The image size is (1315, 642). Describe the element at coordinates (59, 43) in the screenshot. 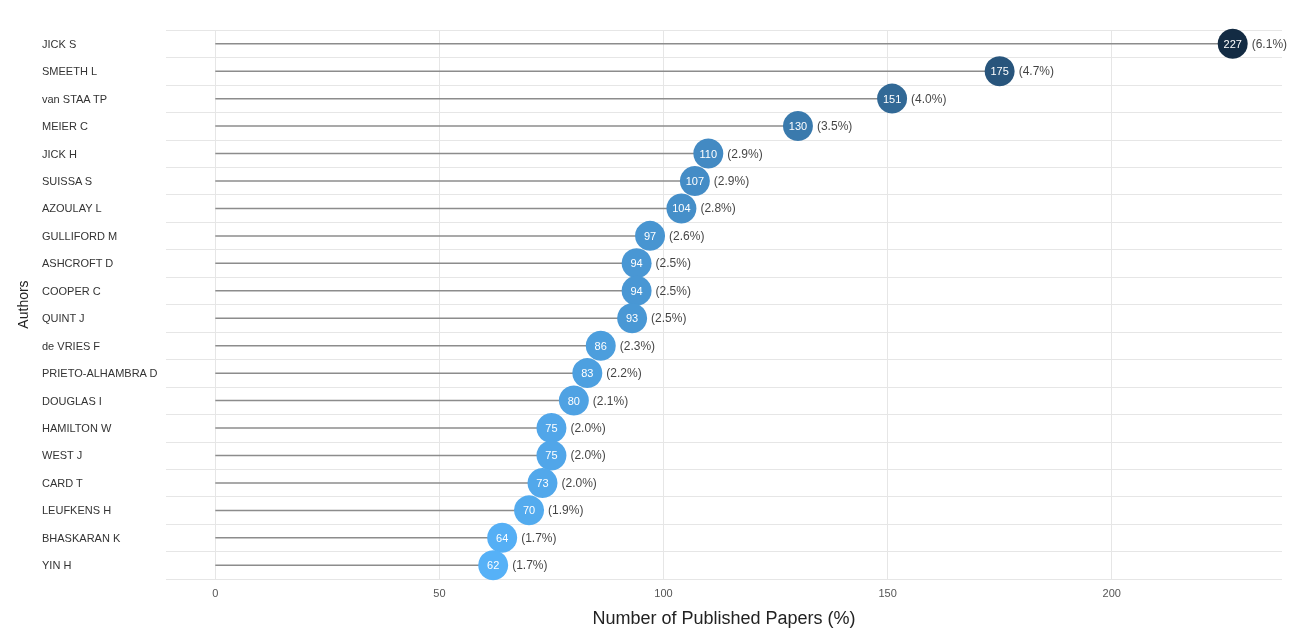

I see `y-tick-label: JICK S` at that location.